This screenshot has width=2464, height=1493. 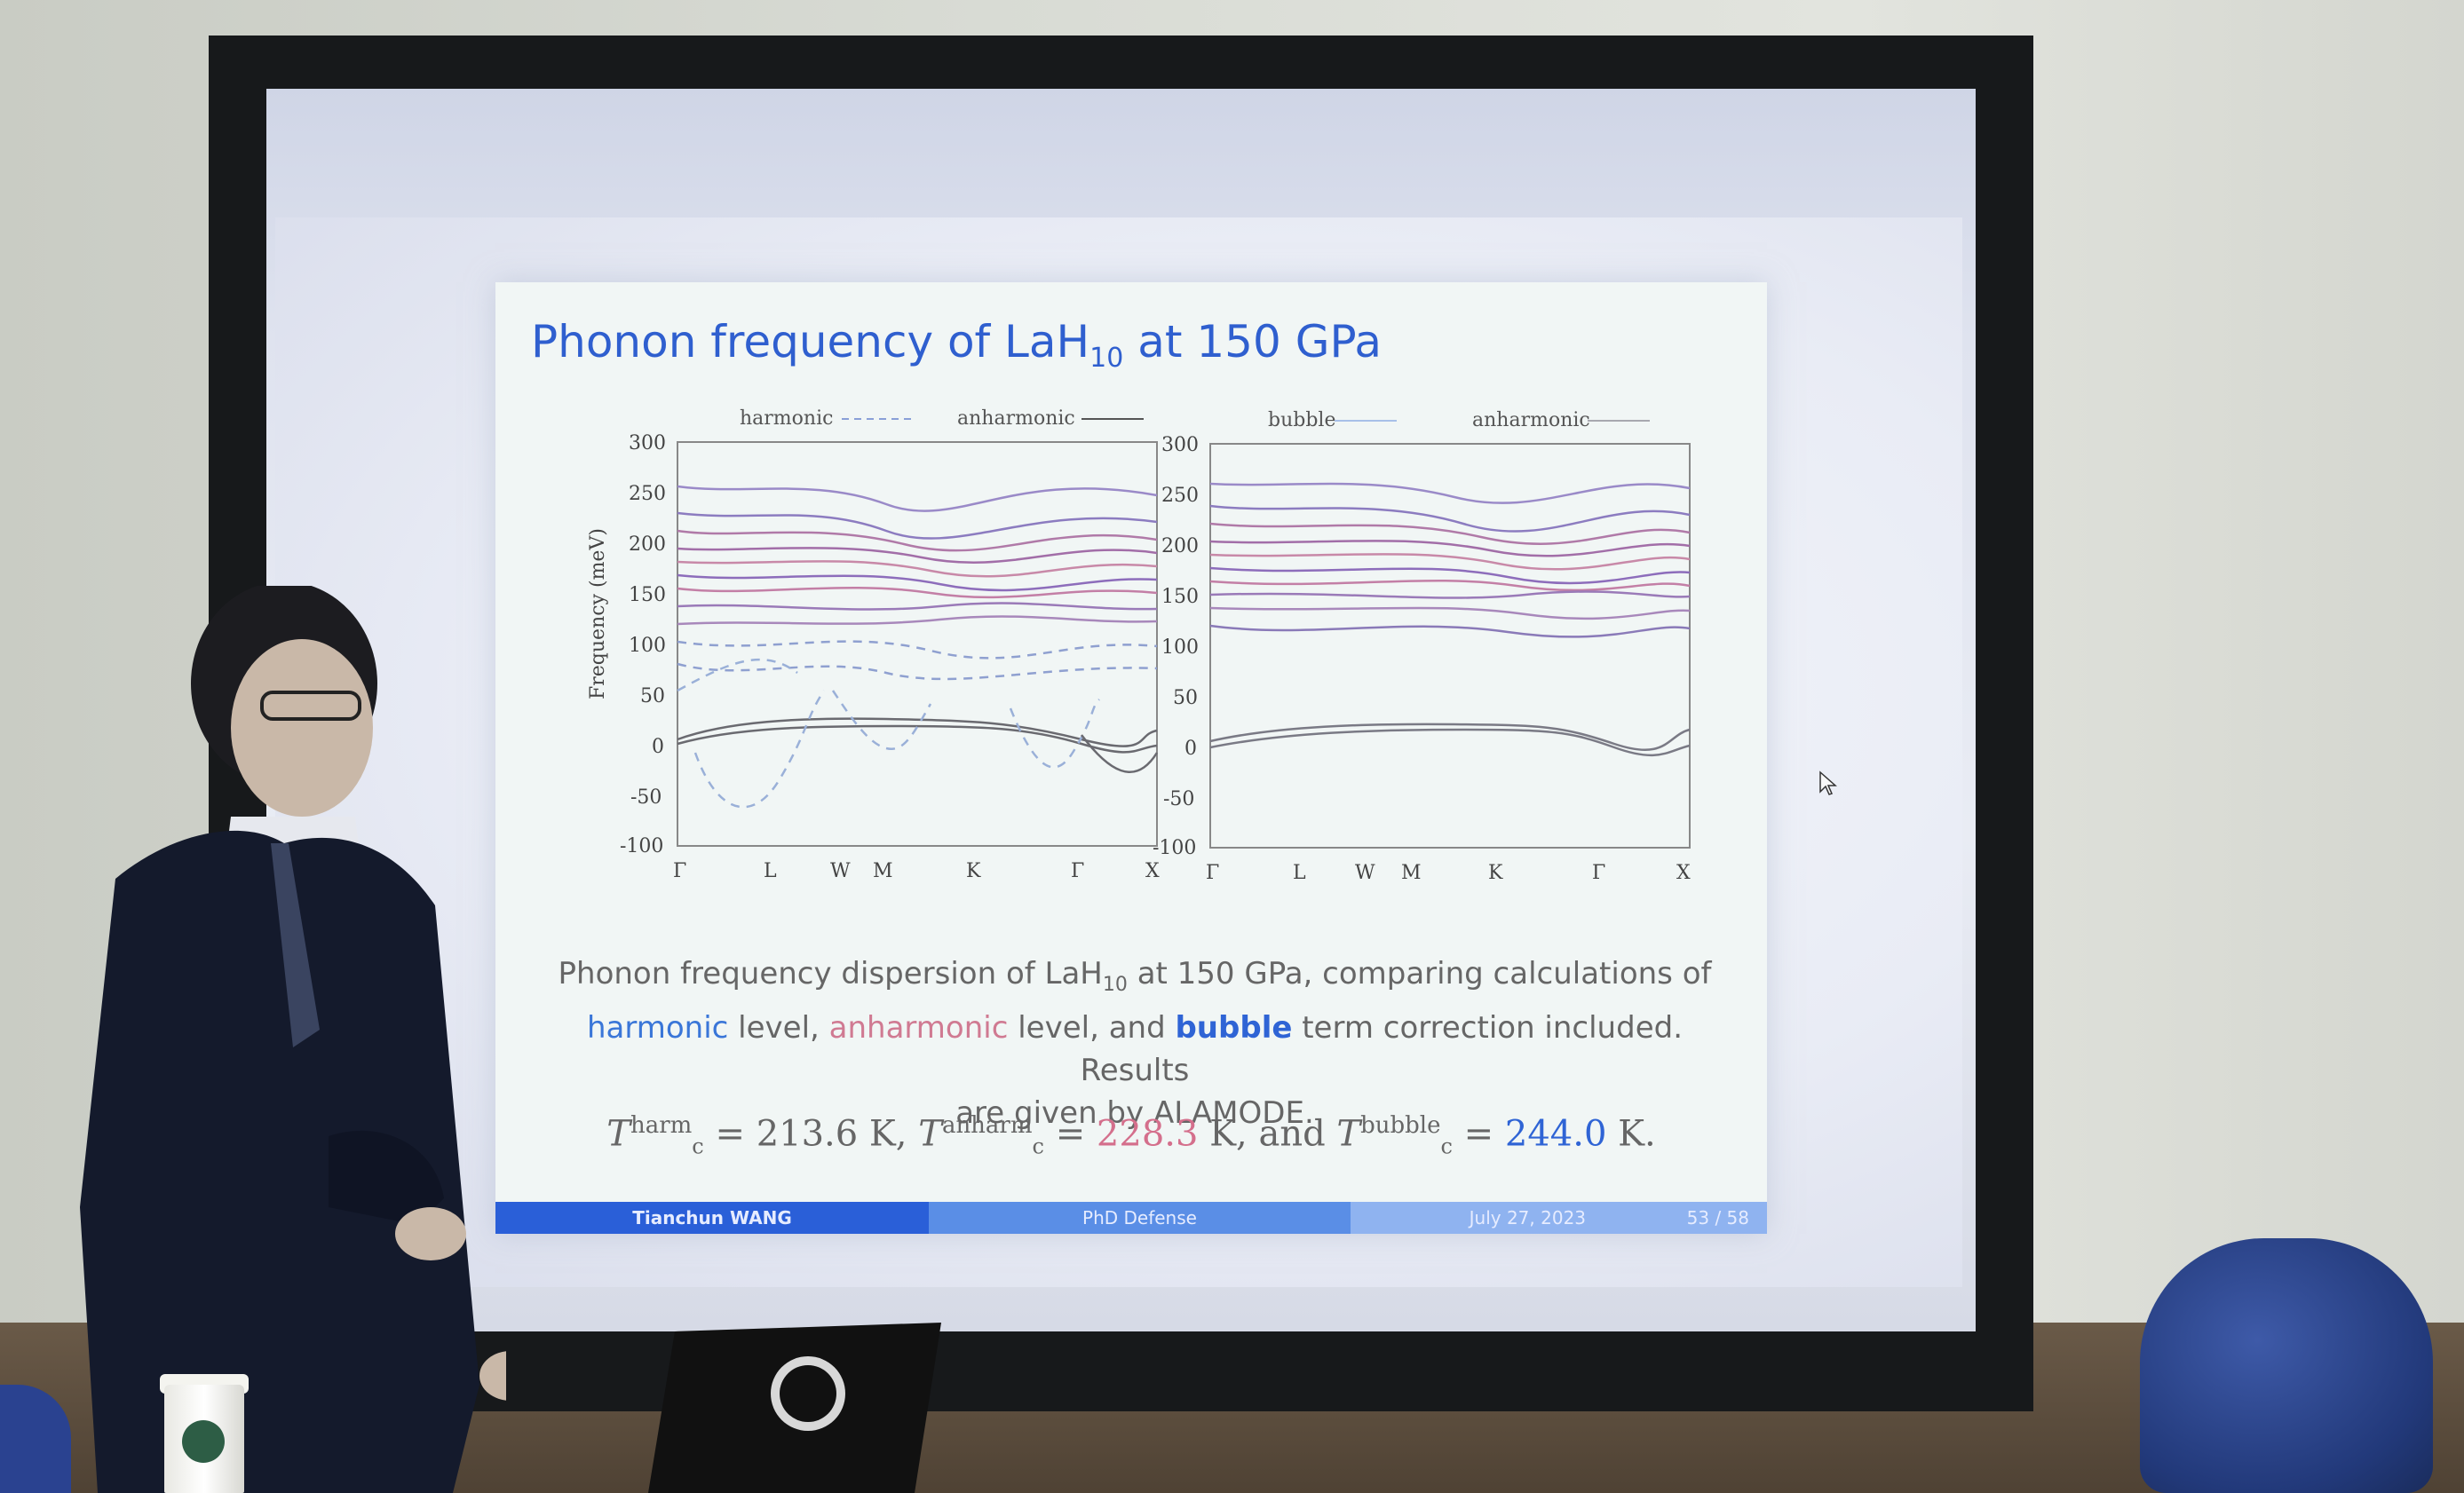 What do you see at coordinates (1302, 420) in the screenshot?
I see `legend-bubble: bubble` at bounding box center [1302, 420].